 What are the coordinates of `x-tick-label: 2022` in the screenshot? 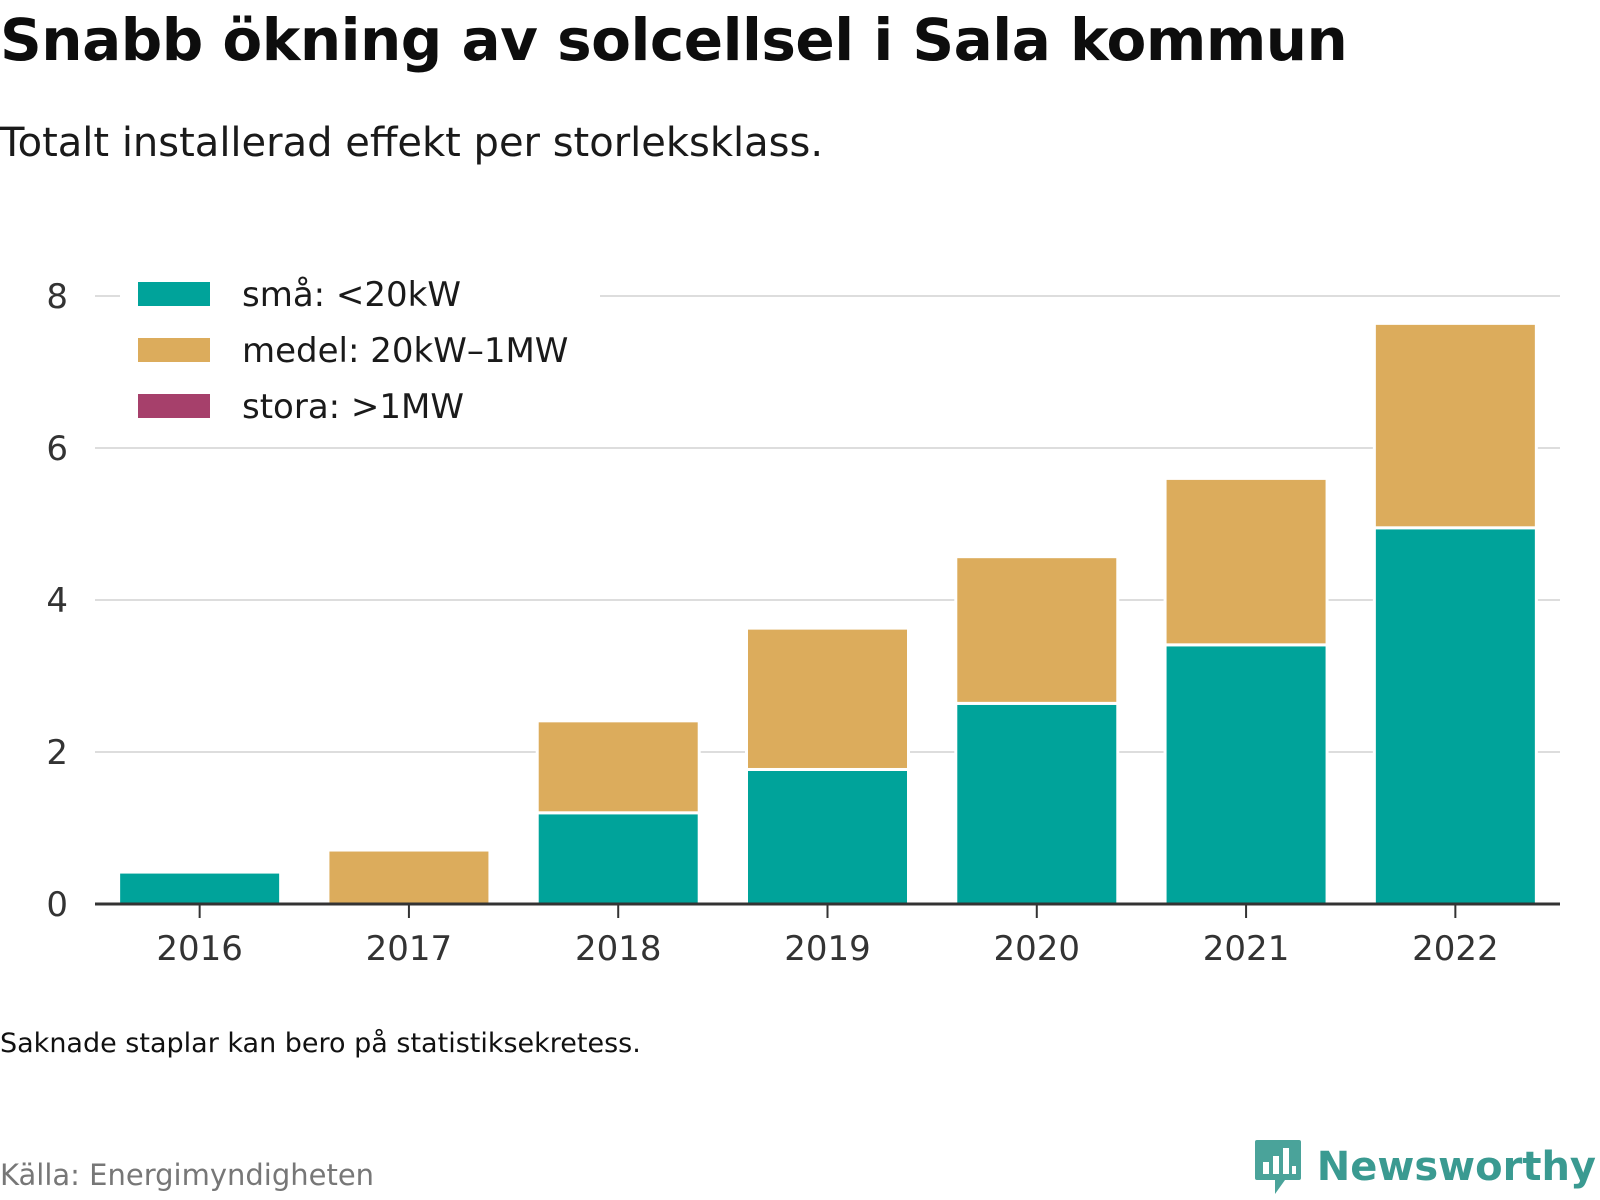 It's located at (1455, 949).